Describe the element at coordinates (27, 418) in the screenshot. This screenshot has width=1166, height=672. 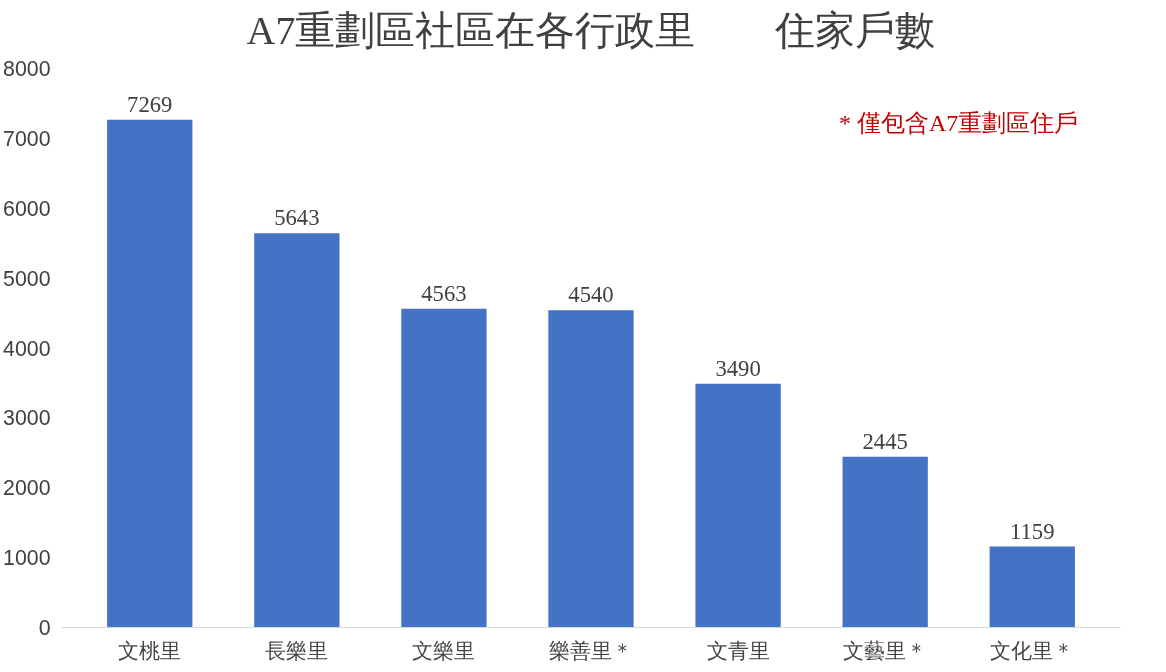
I see `y-tick-label: 3000` at that location.